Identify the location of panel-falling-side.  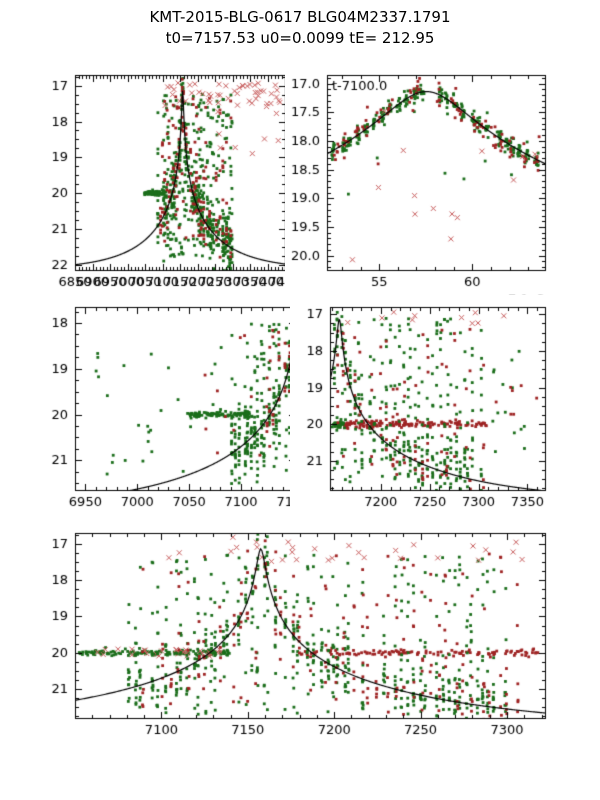
(423, 407).